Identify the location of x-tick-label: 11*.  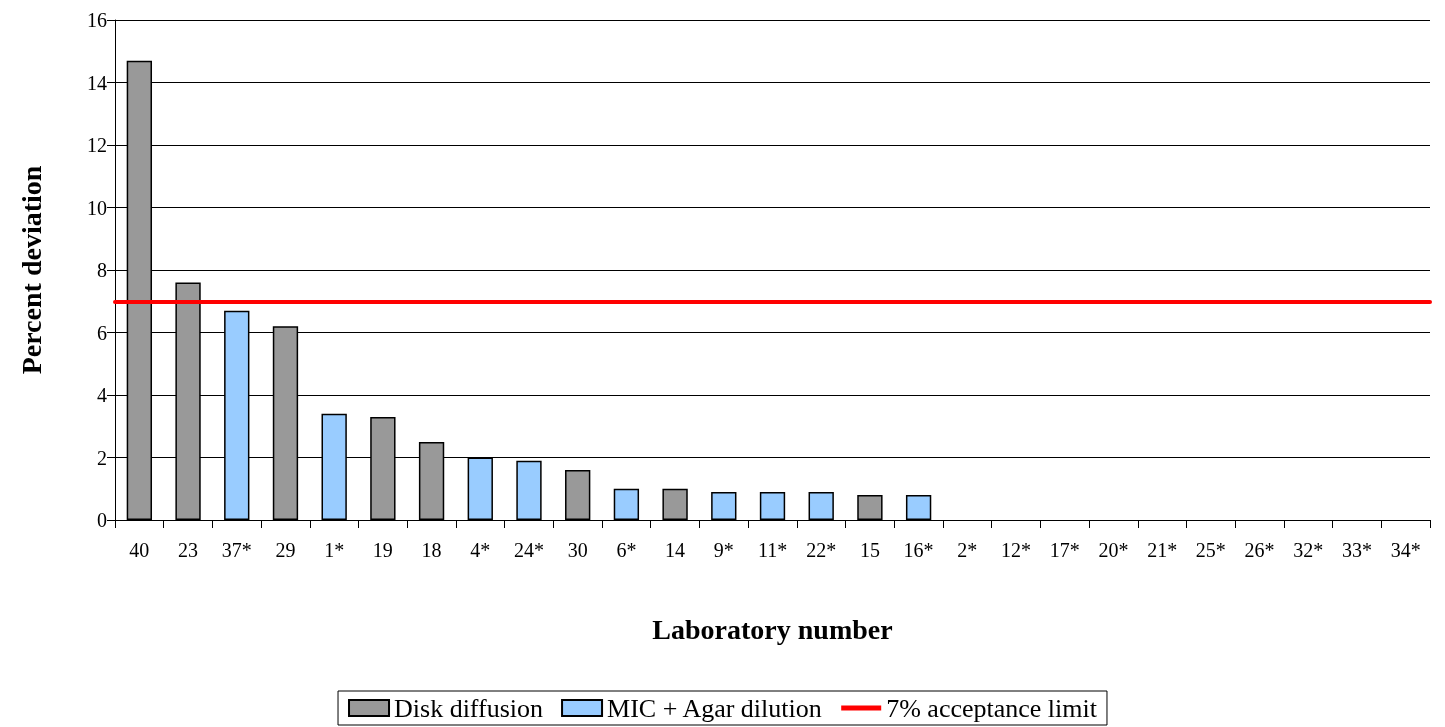
(772, 550).